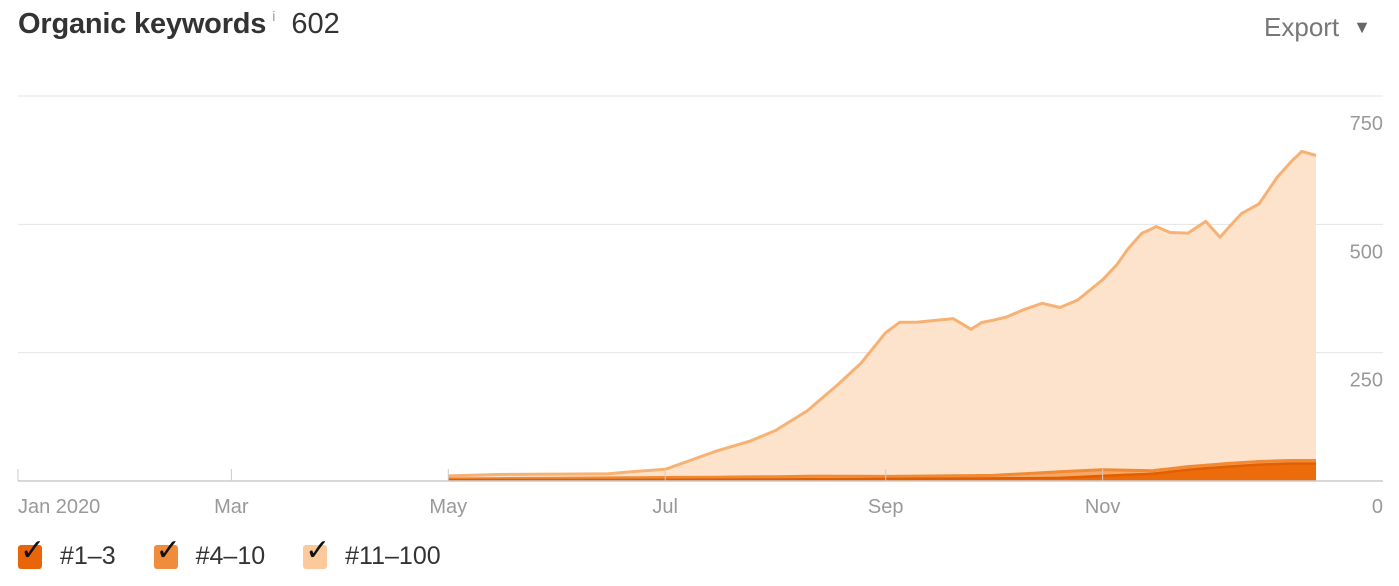 The width and height of the screenshot is (1399, 586). What do you see at coordinates (1302, 27) in the screenshot?
I see `export-label: Export` at bounding box center [1302, 27].